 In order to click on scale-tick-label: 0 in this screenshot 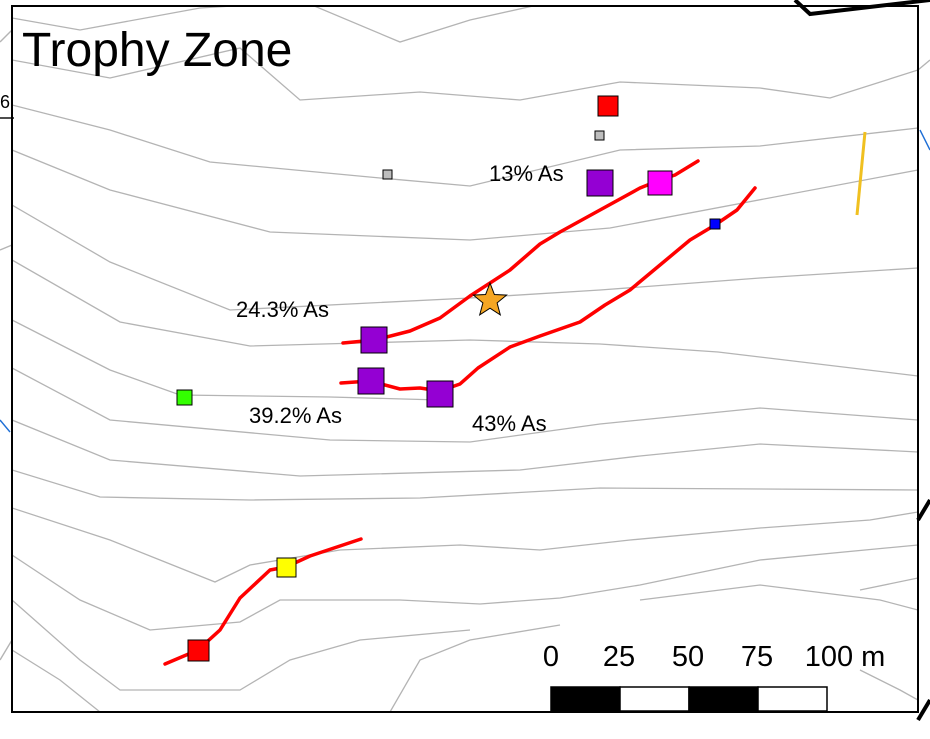, I will do `click(551, 657)`.